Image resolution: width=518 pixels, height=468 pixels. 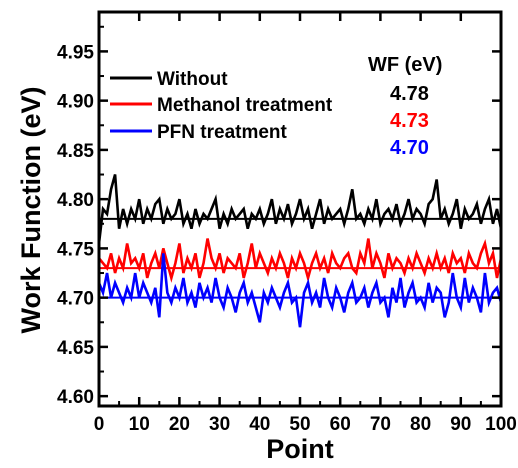 I want to click on legend-label-methanol: Methanol treatment, so click(x=245, y=105).